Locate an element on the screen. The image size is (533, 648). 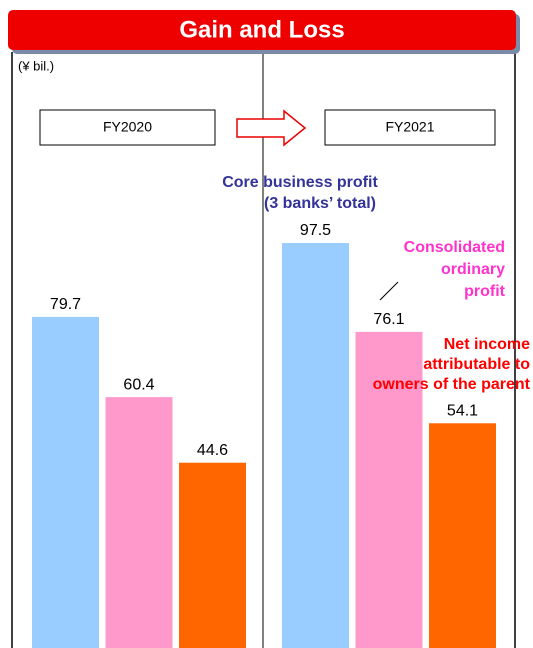
period-label: FY2020 is located at coordinates (127, 127).